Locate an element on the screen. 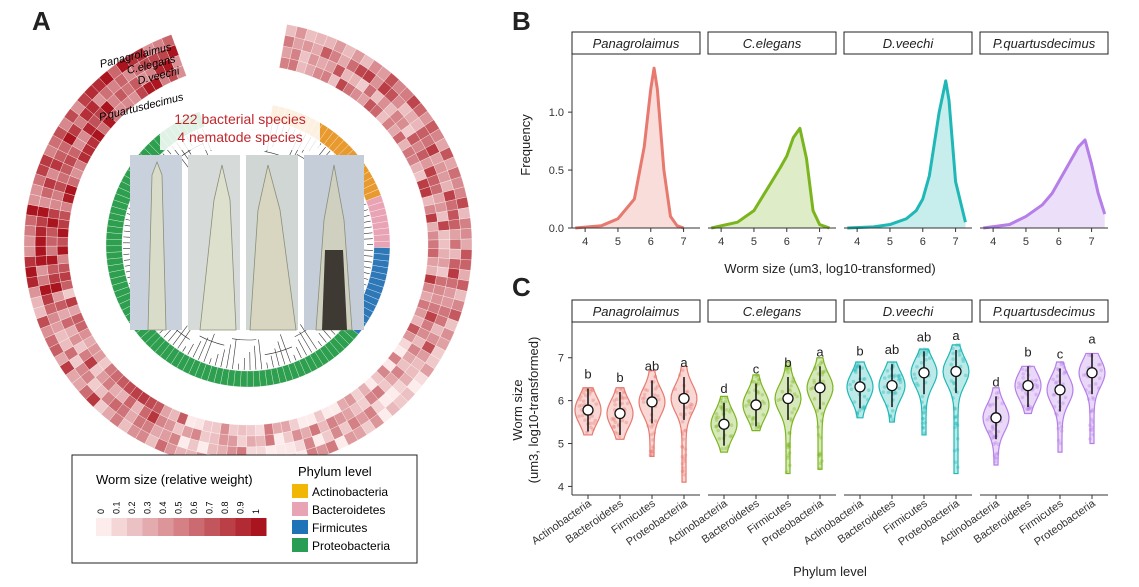 The image size is (1139, 587). b-ytick-label: 1.0 is located at coordinates (556, 113).